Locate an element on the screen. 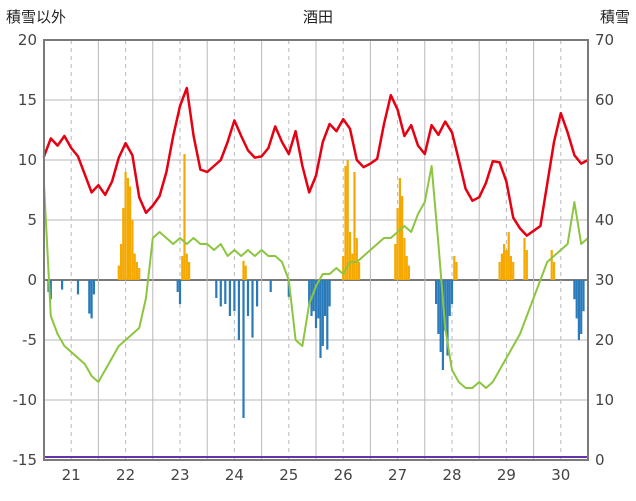 This screenshot has width=636, height=501. x-axis-tick-label: 29 is located at coordinates (506, 475).